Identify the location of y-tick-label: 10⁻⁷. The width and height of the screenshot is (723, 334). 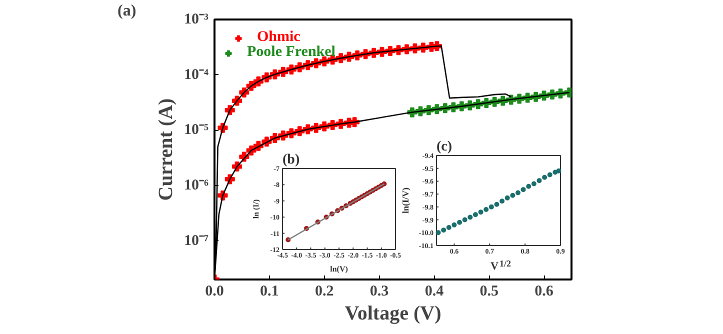
(197, 240).